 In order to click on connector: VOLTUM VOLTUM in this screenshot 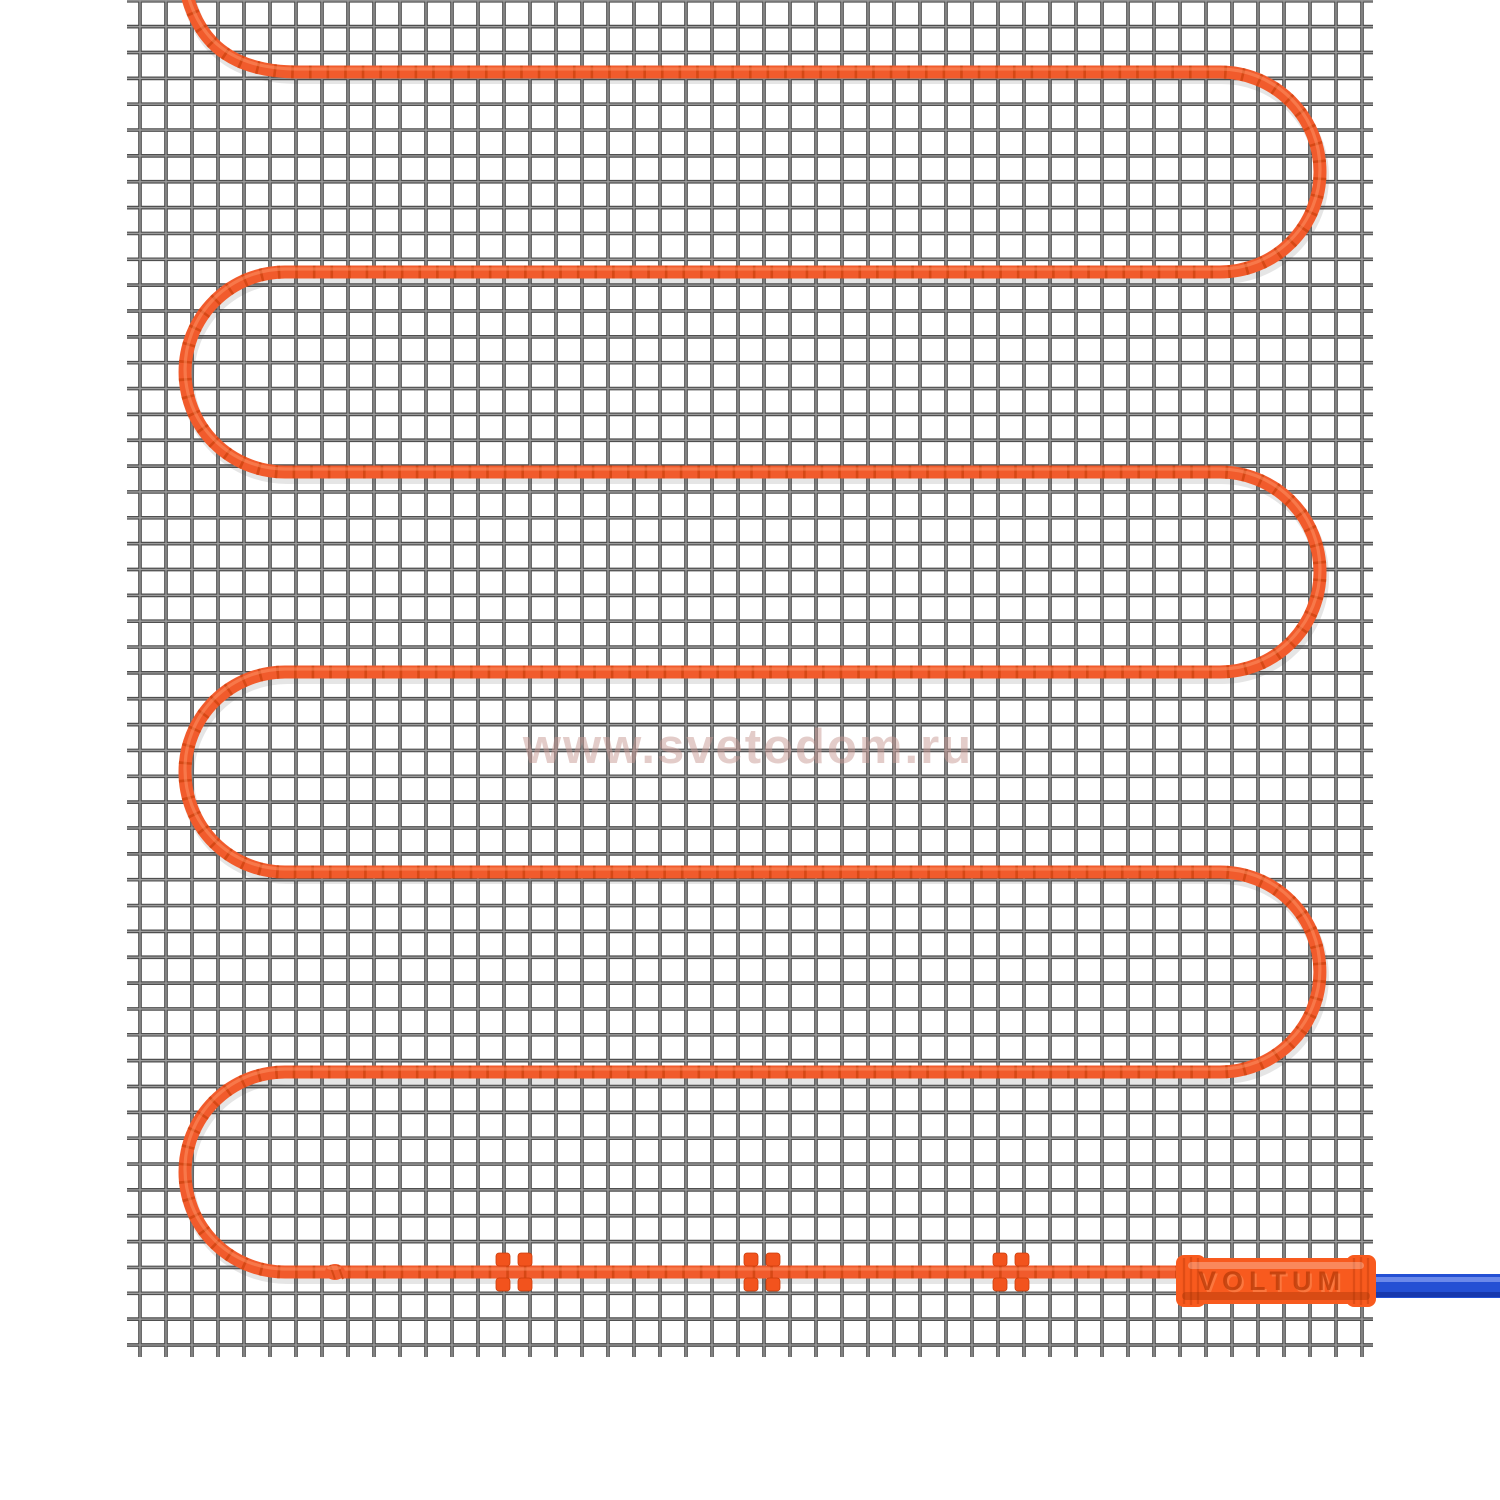, I will do `click(1276, 1281)`.